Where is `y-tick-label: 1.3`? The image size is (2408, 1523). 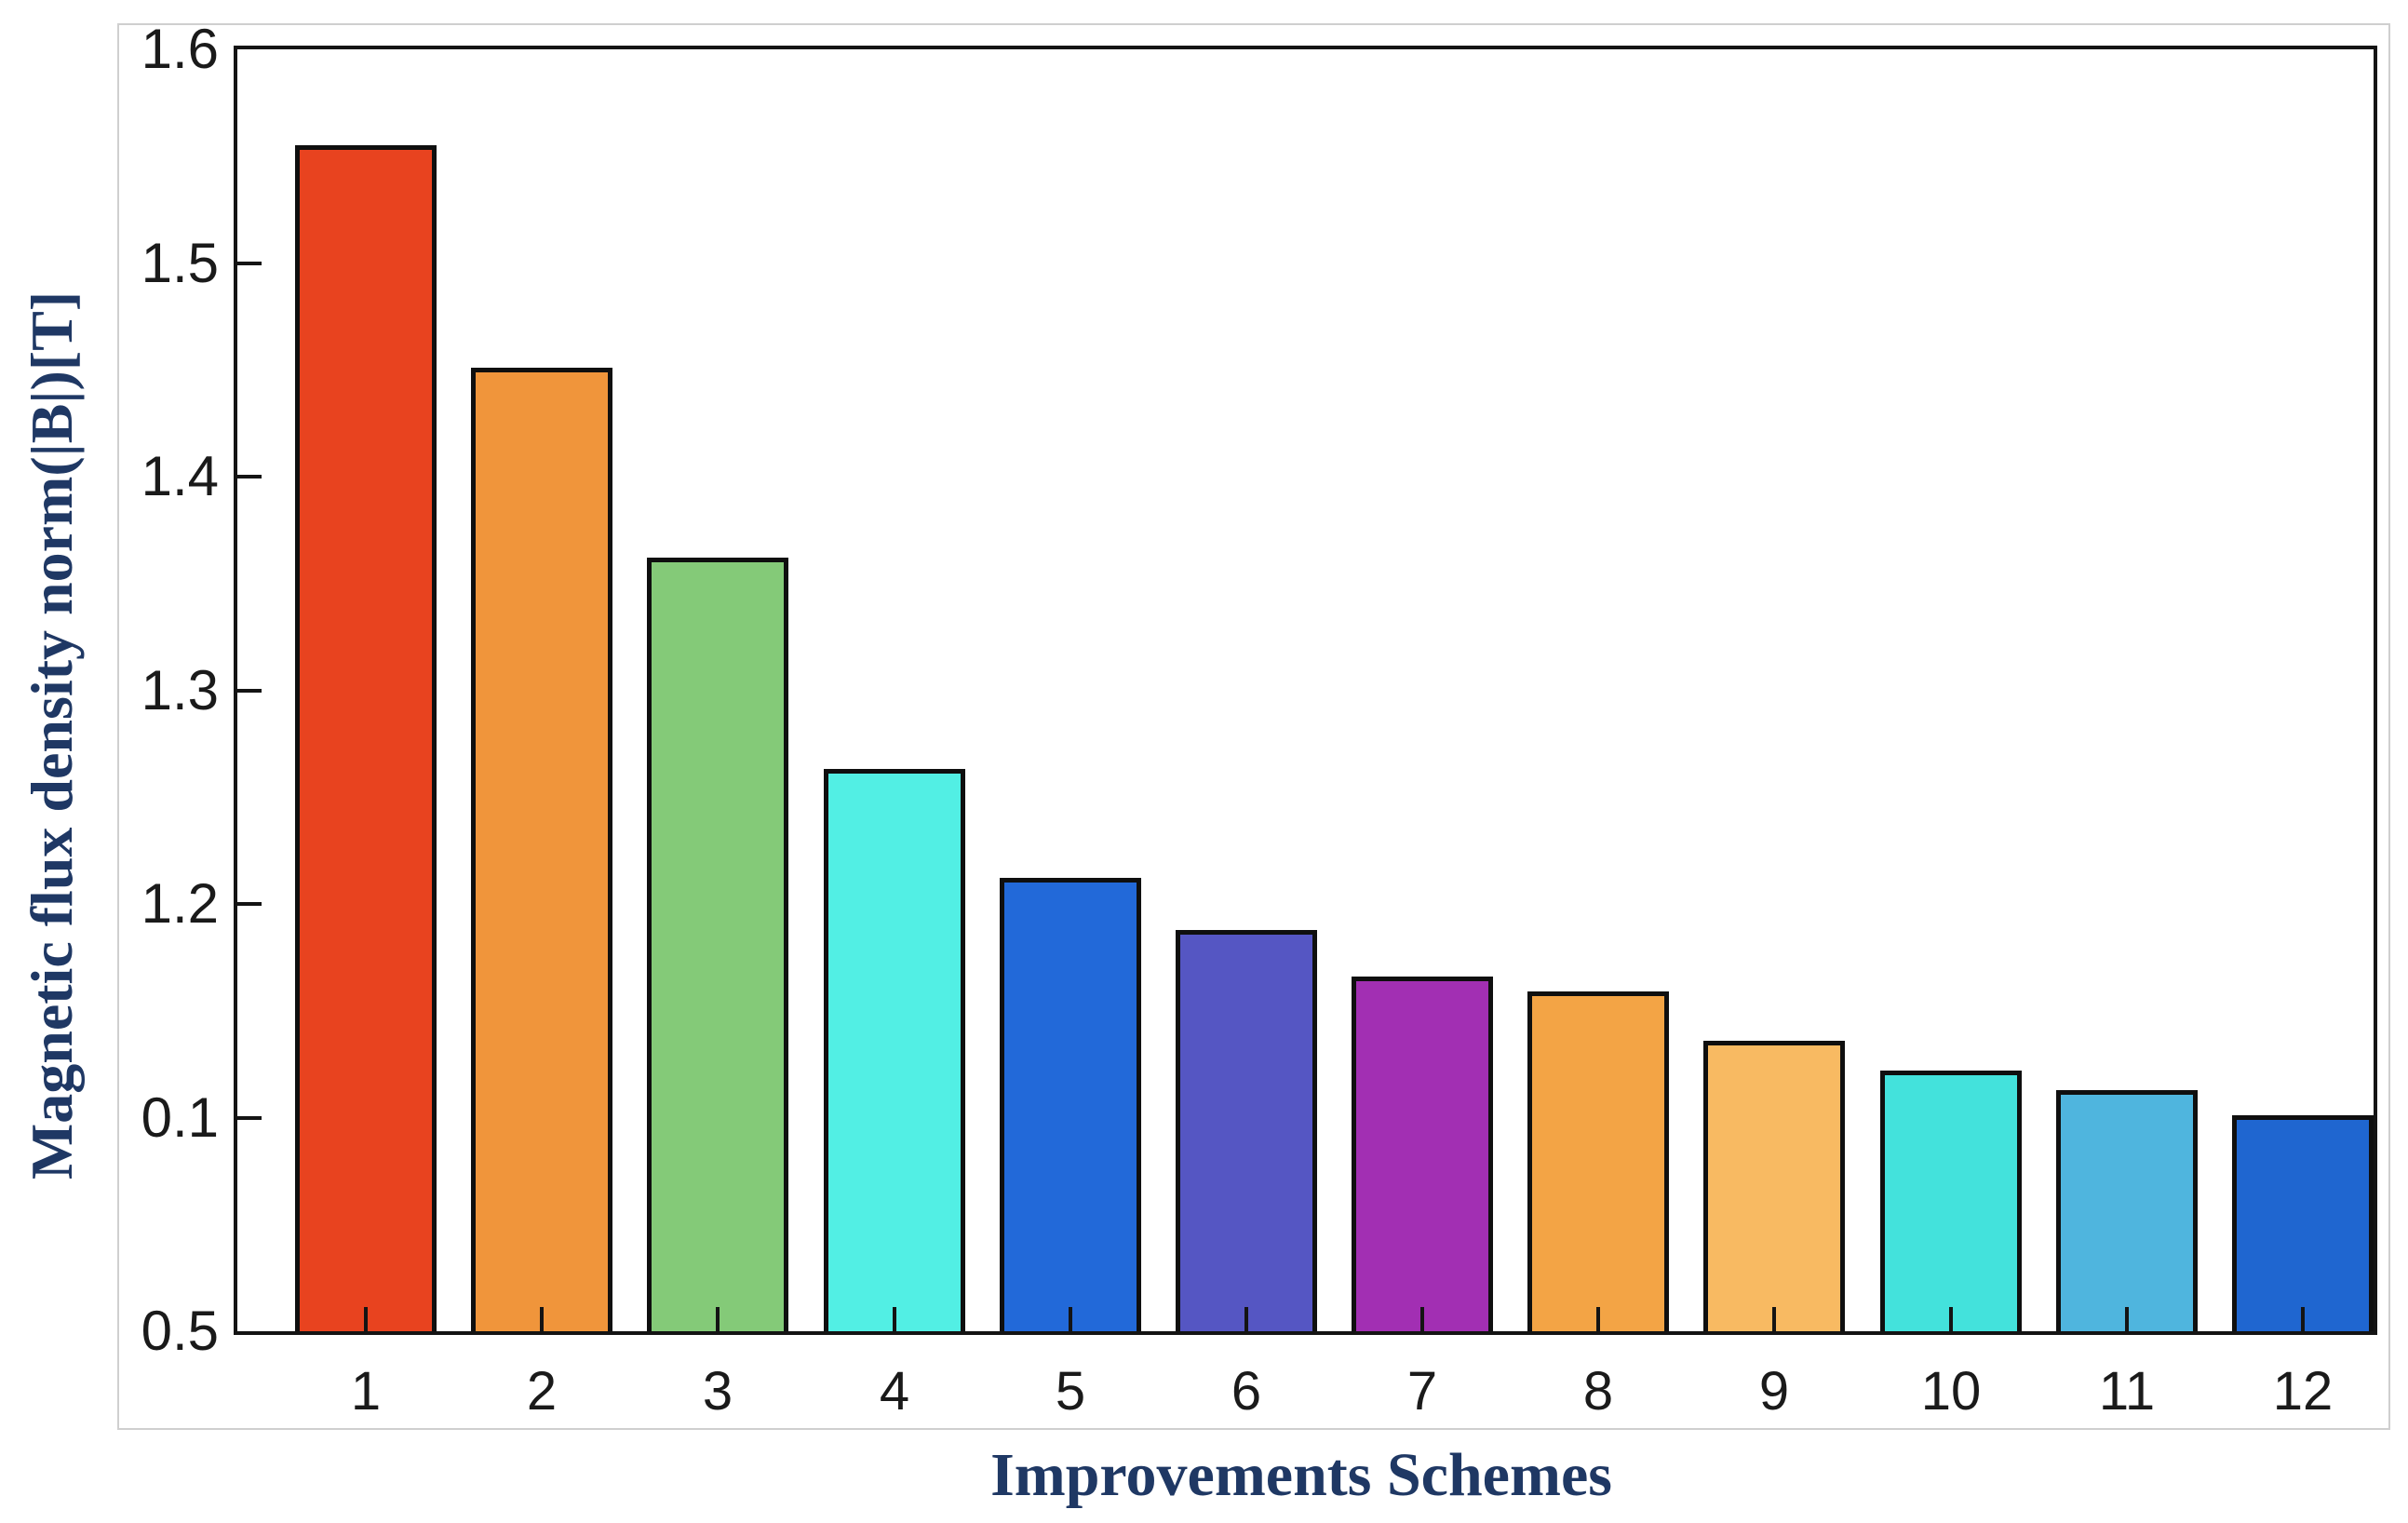
y-tick-label: 1.3 is located at coordinates (180, 690).